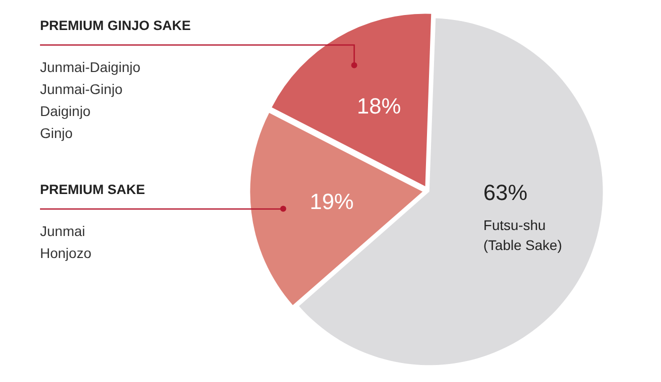 The image size is (661, 382). I want to click on data-label: 18%, so click(378, 105).